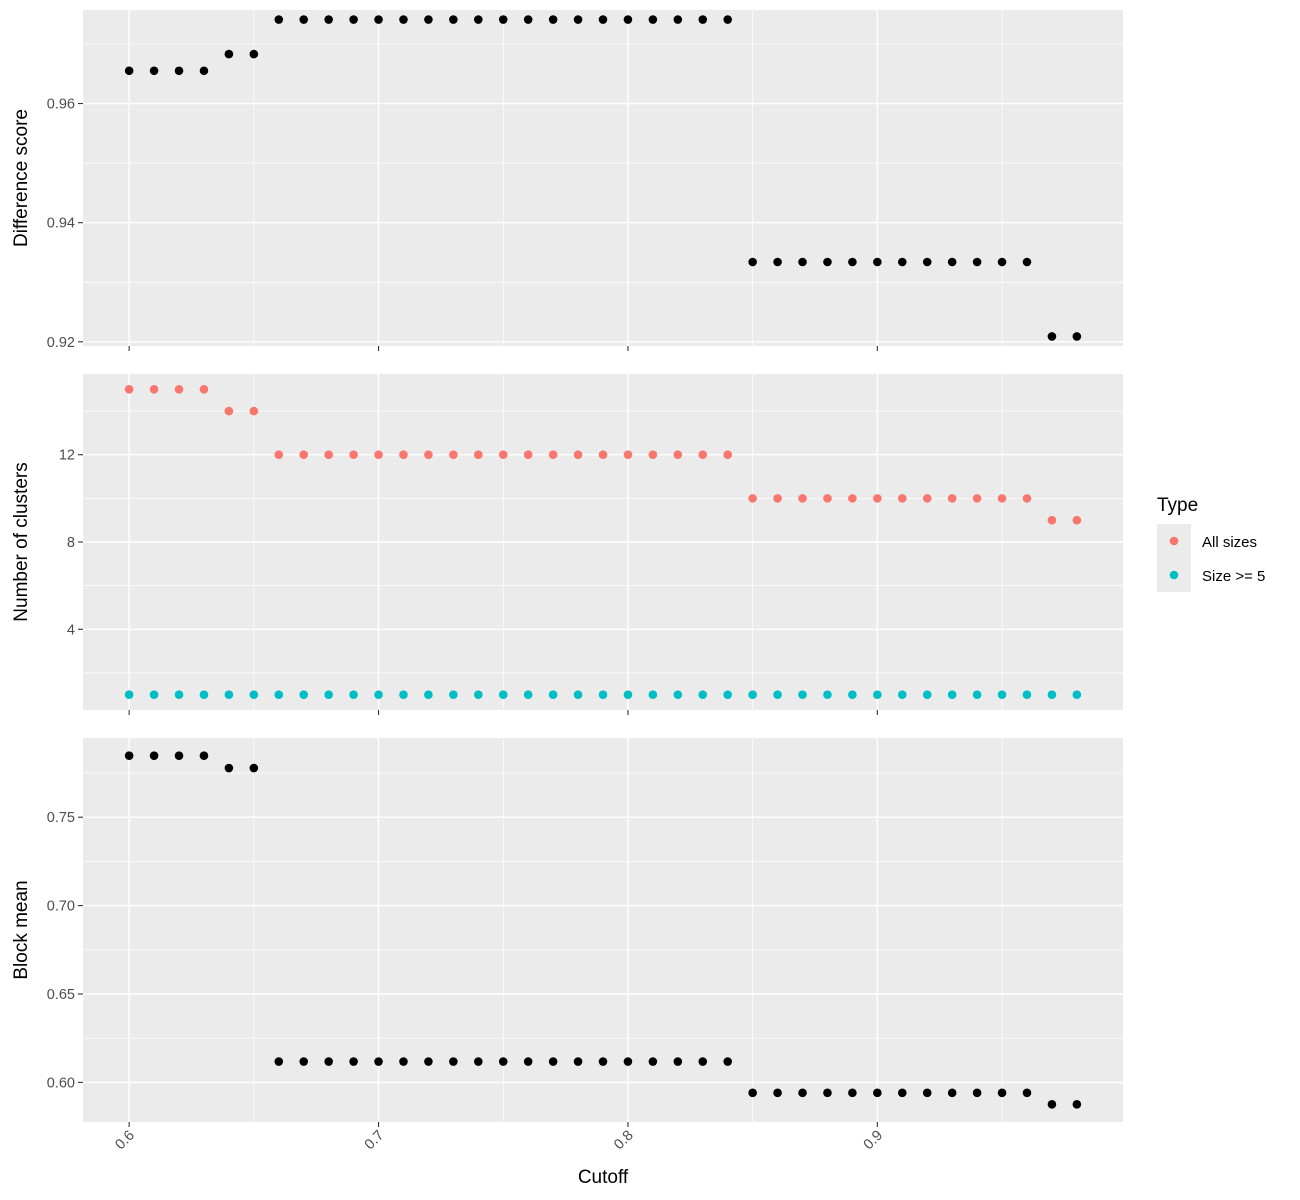 Image resolution: width=1300 pixels, height=1200 pixels. Describe the element at coordinates (1174, 541) in the screenshot. I see `legend-key-all-sizes-marker` at that location.